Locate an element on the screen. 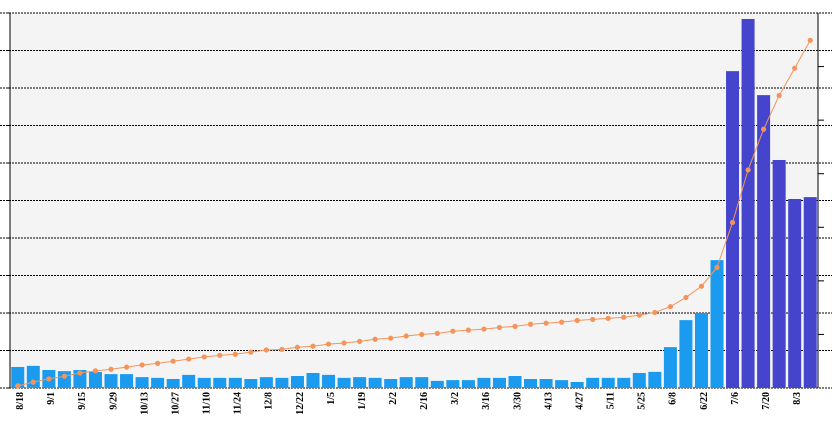 The width and height of the screenshot is (832, 443). x-tick-label: 12/8 is located at coordinates (269, 401).